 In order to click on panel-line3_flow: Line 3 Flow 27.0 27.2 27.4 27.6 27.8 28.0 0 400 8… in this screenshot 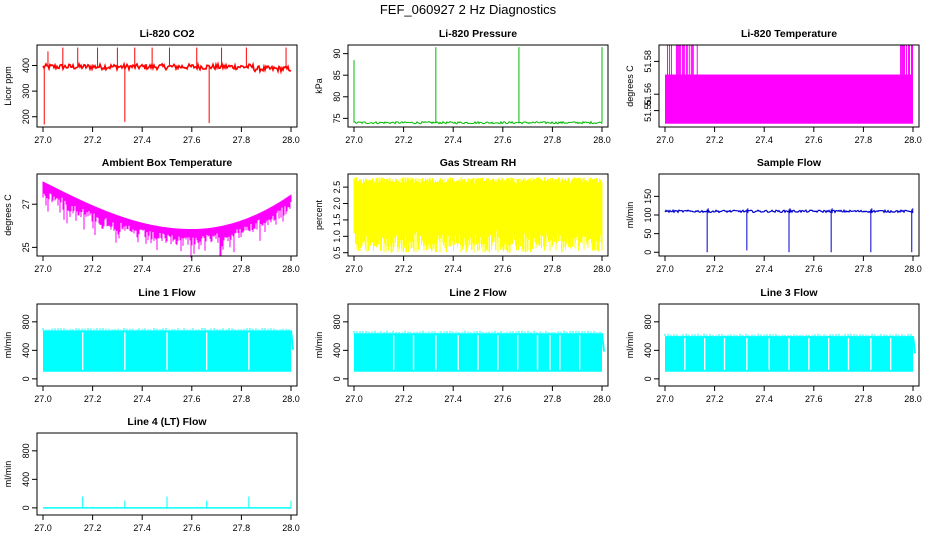, I will do `click(773, 345)`.